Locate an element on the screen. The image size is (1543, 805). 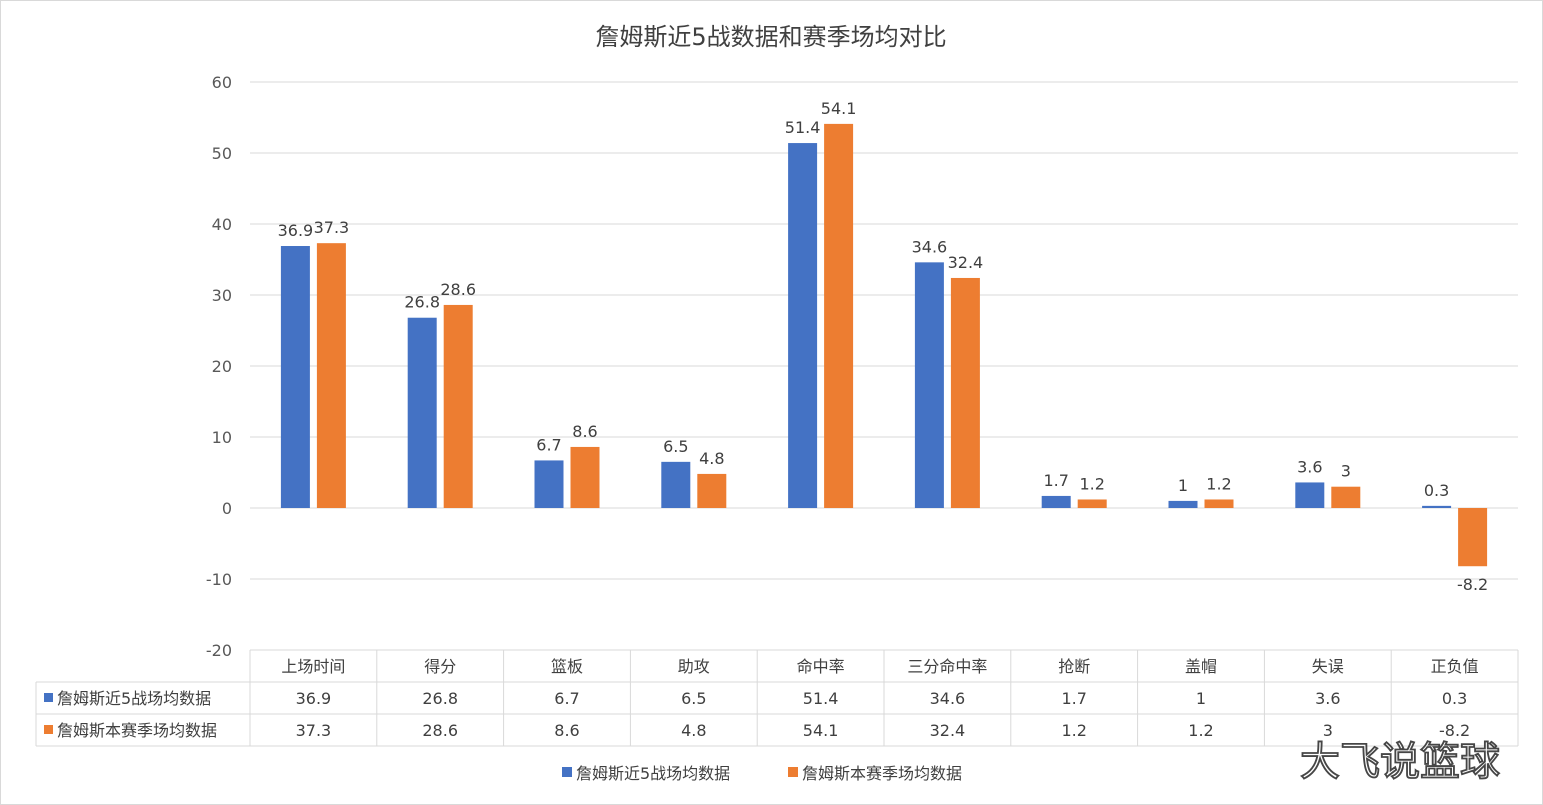
table-row-header: 詹姆斯本赛季场均数据 is located at coordinates (137, 730).